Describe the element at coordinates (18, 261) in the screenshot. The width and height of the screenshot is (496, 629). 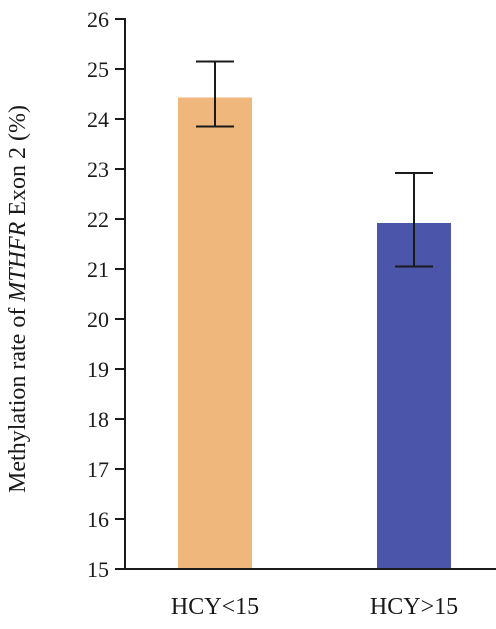
I see `y-axis-title-gene: MTHFR` at that location.